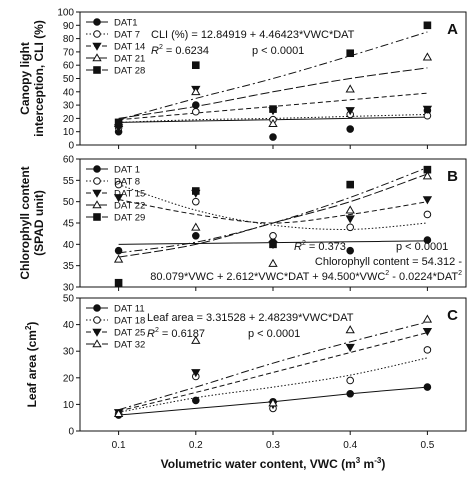  I want to click on y-tick-label: 70, so click(69, 52).